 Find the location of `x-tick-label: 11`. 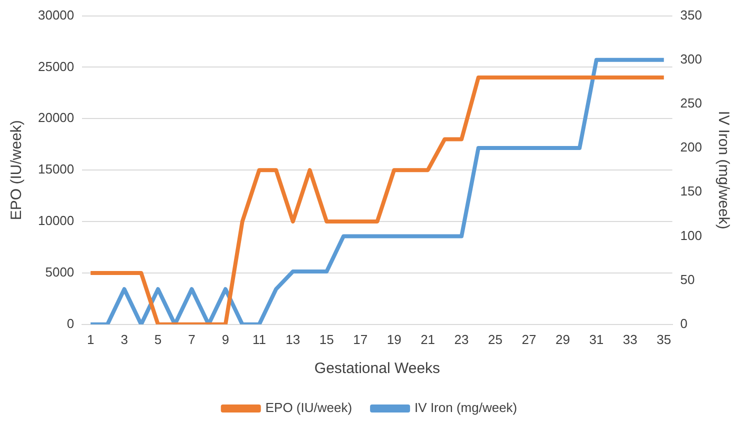

x-tick-label: 11 is located at coordinates (259, 339).